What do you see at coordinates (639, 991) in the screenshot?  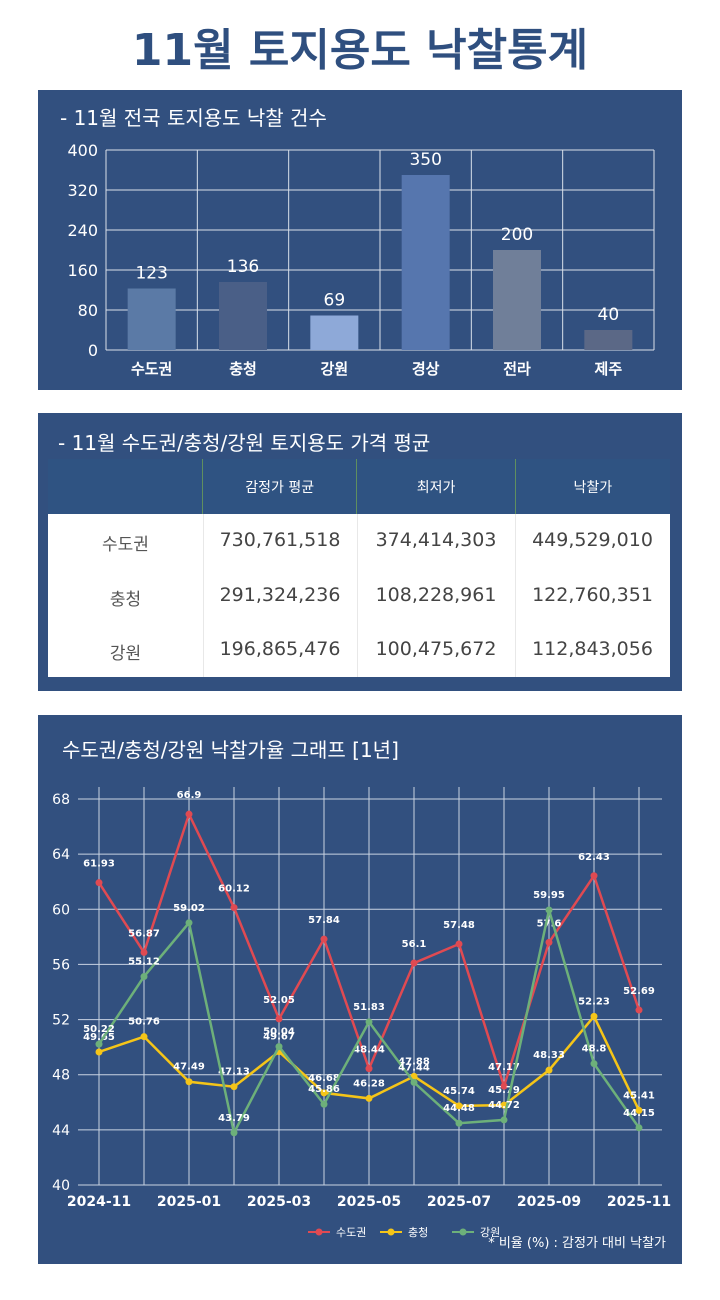 I see `data-label: 52.69` at bounding box center [639, 991].